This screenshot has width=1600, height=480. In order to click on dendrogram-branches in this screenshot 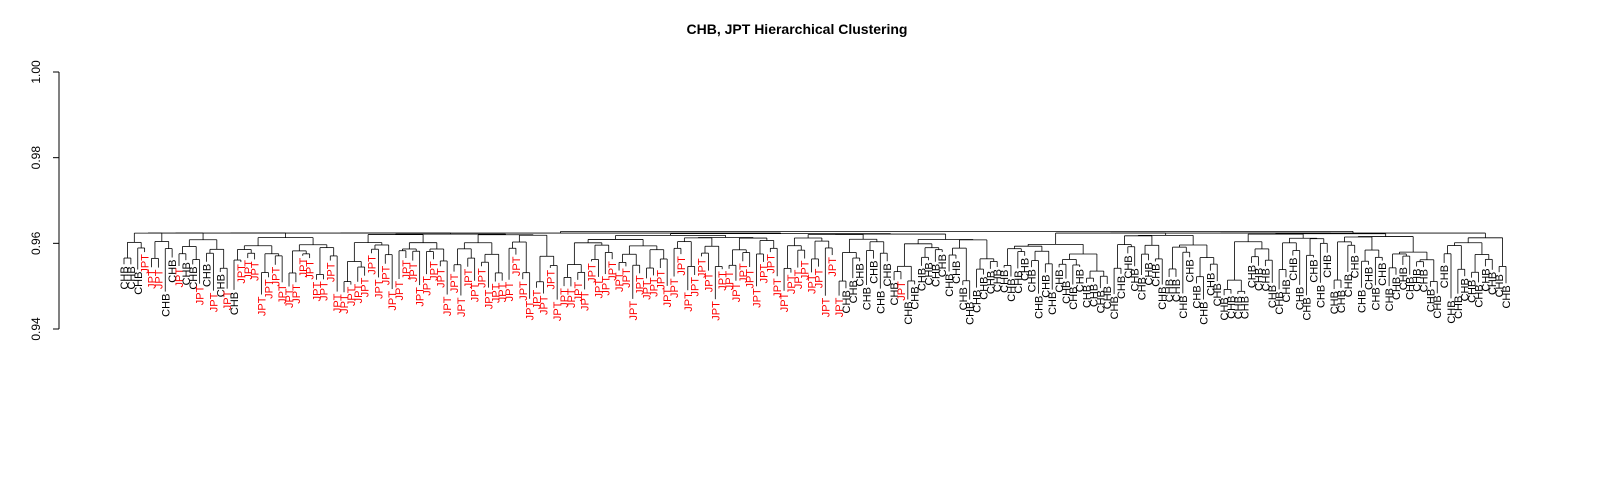, I will do `click(815, 265)`.